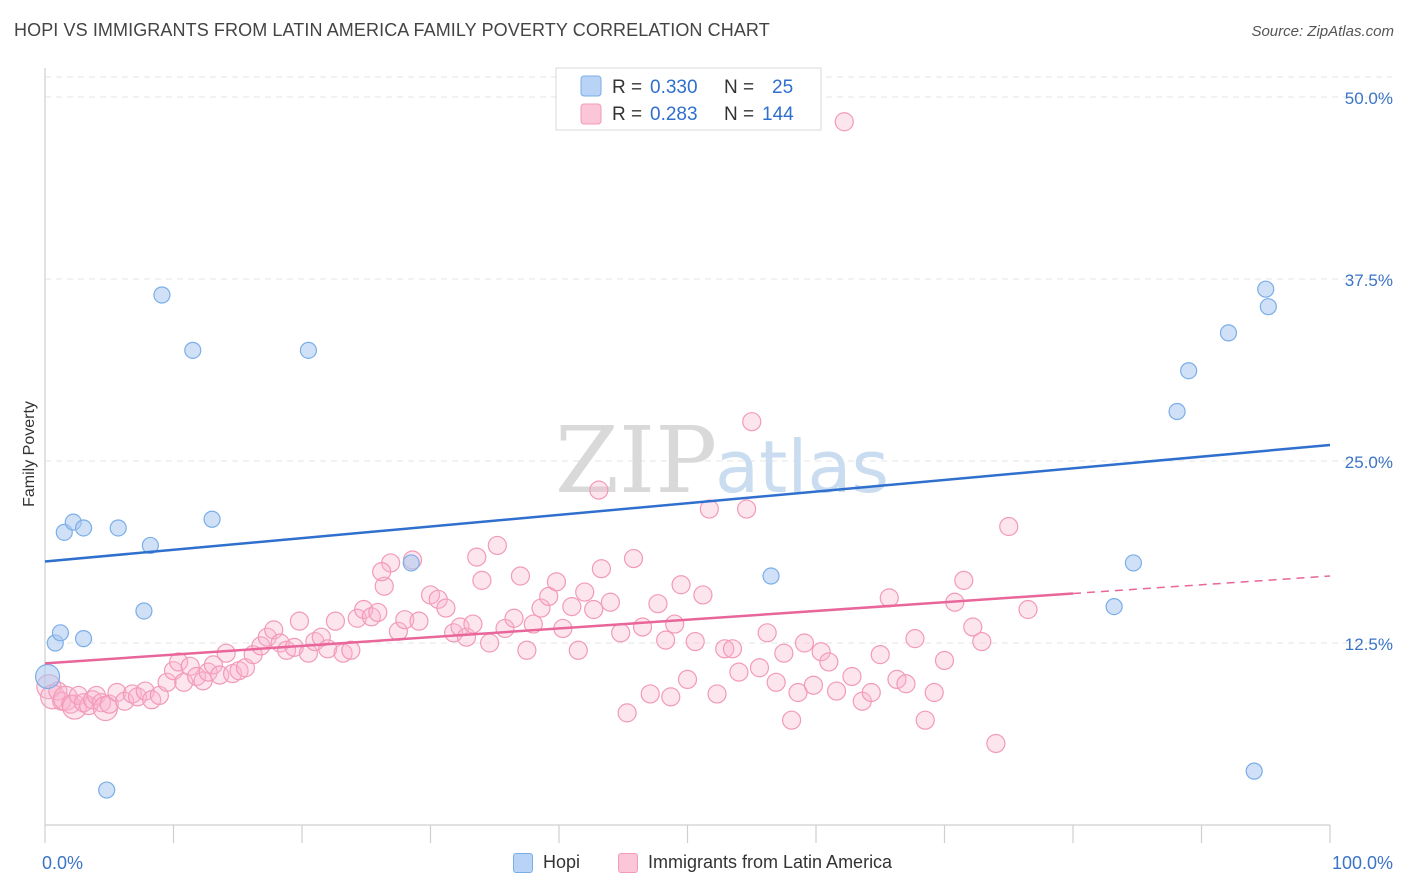  What do you see at coordinates (739, 114) in the screenshot?
I see `legend-n-label-latin: N =` at bounding box center [739, 114].